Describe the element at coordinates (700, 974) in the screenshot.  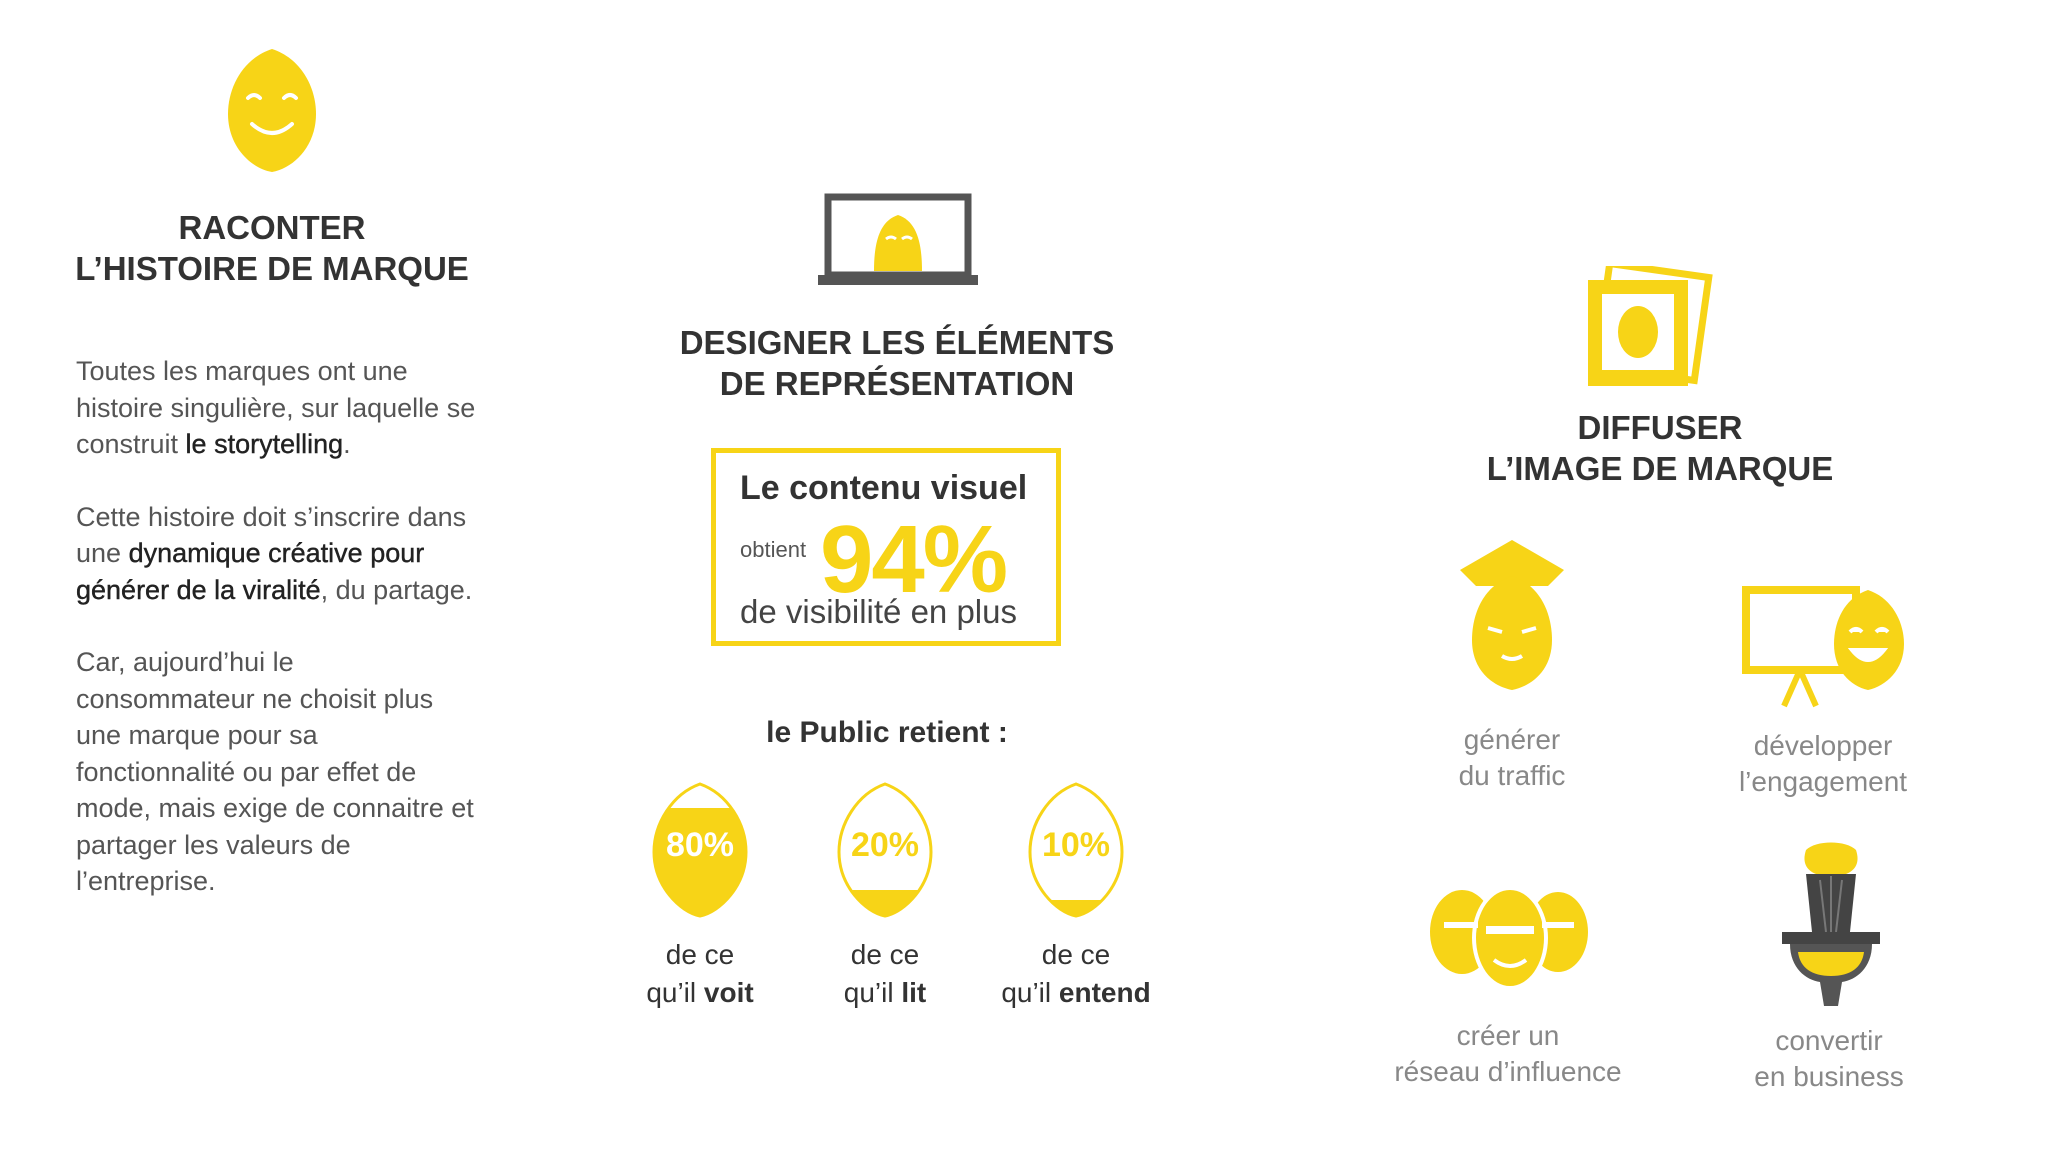
I see `retention-label: de ce qu’il voit` at that location.